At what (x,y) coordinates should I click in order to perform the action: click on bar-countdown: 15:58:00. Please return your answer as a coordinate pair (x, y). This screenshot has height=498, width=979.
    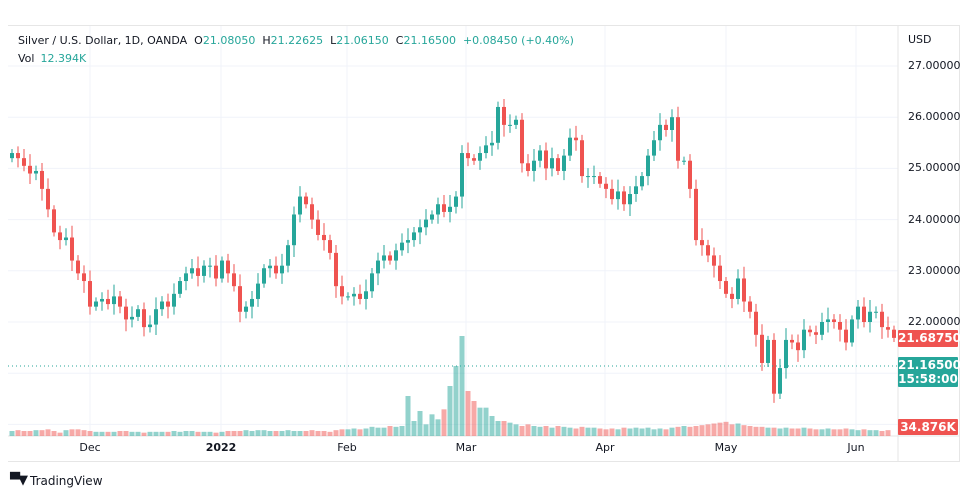
    Looking at the image, I should click on (928, 379).